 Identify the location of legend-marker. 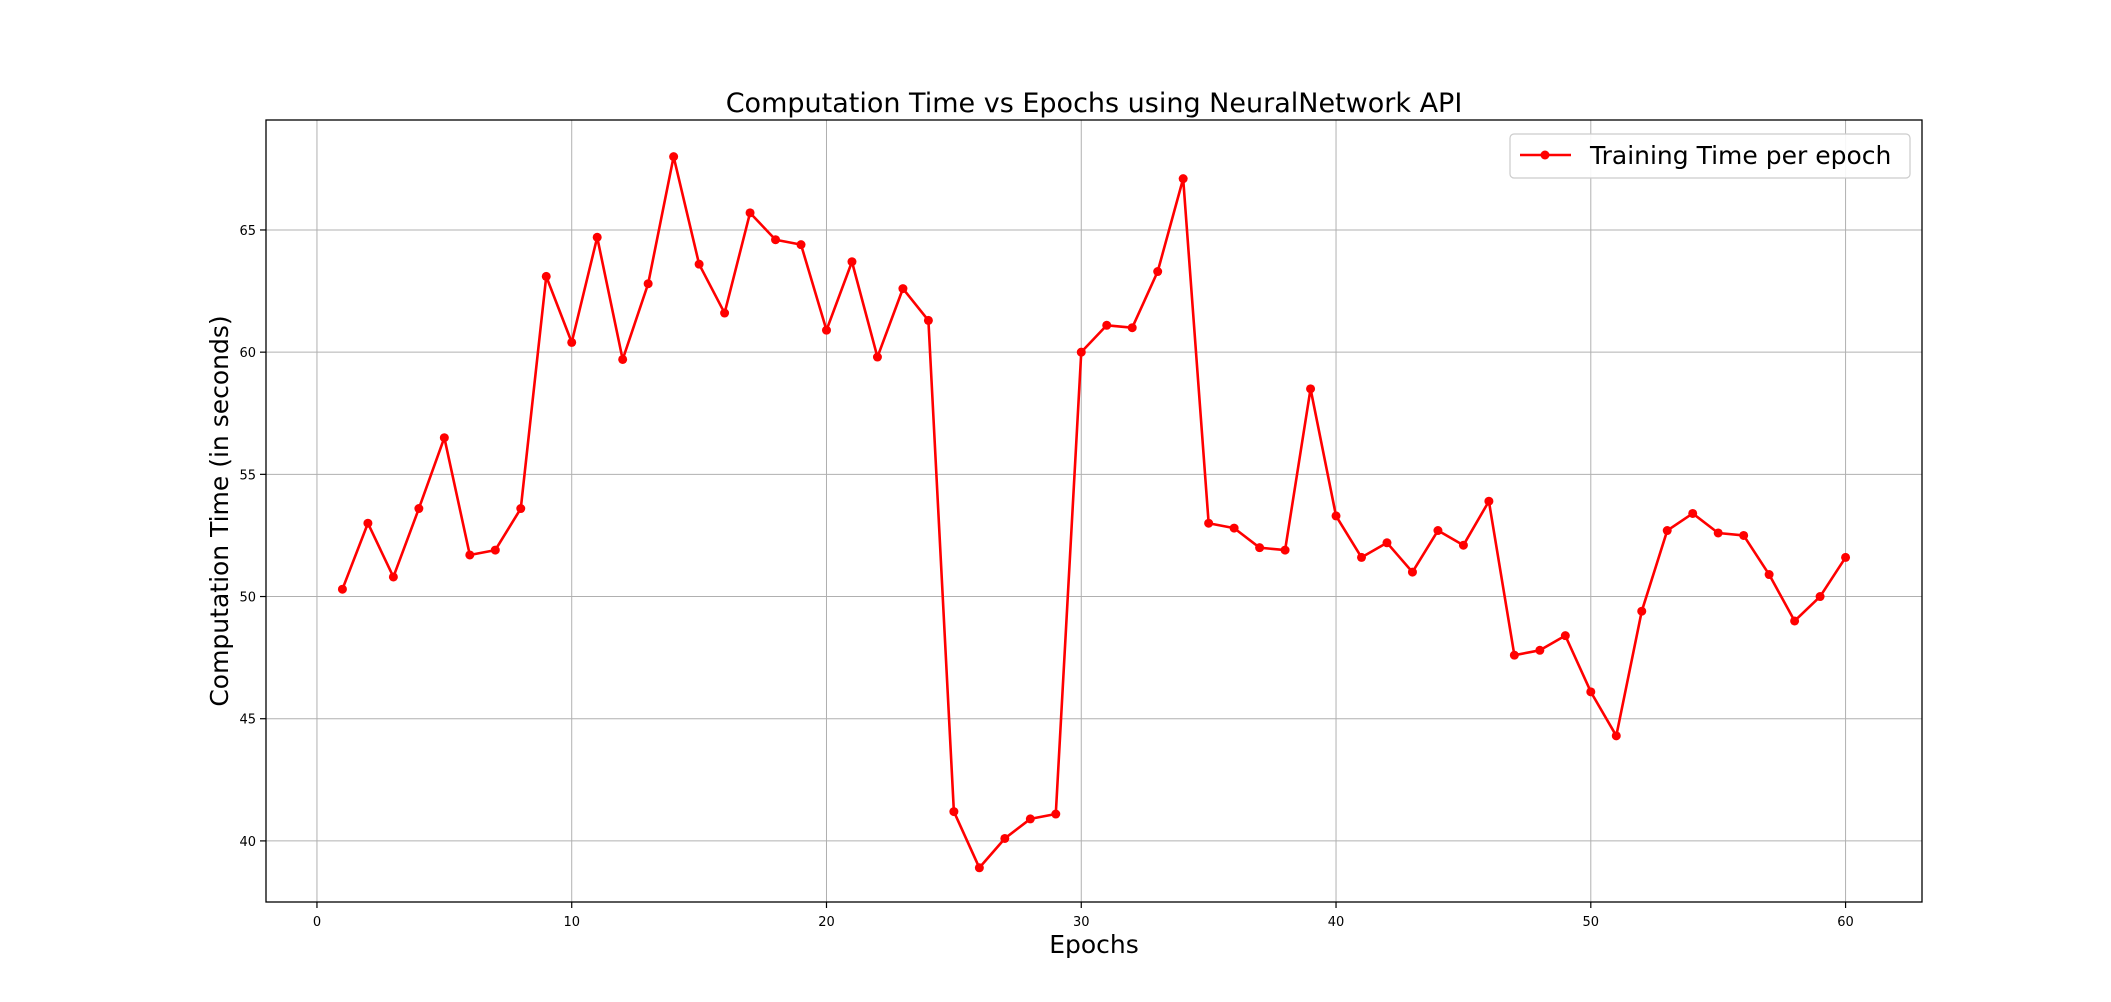
(1545, 155).